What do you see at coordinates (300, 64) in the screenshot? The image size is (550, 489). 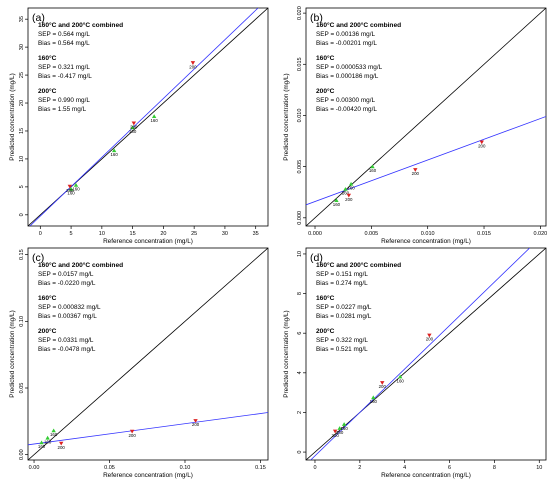 I see `y-tick-label: 0.015` at bounding box center [300, 64].